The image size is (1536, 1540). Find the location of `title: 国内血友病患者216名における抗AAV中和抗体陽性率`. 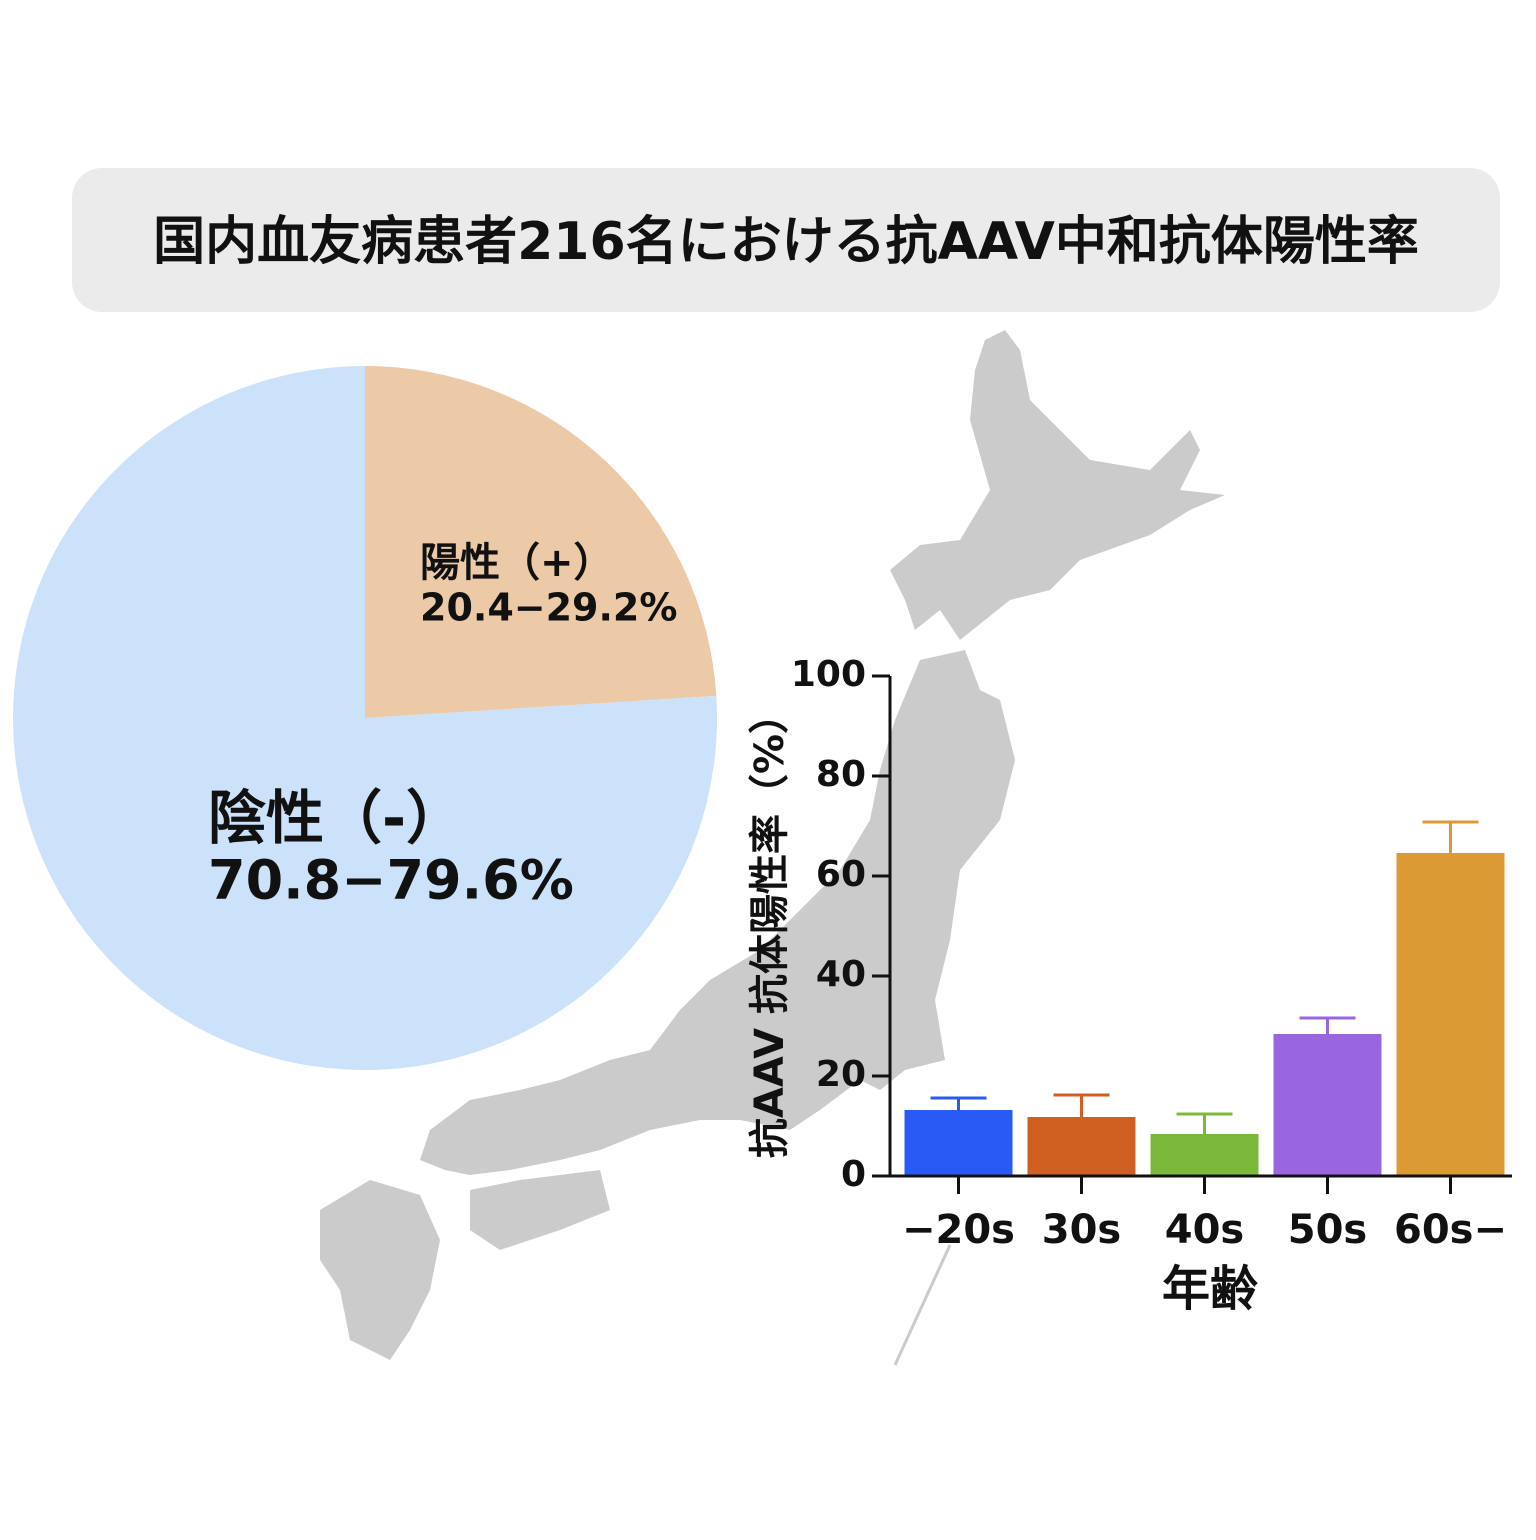

title: 国内血友病患者216名における抗AAV中和抗体陽性率 is located at coordinates (786, 242).